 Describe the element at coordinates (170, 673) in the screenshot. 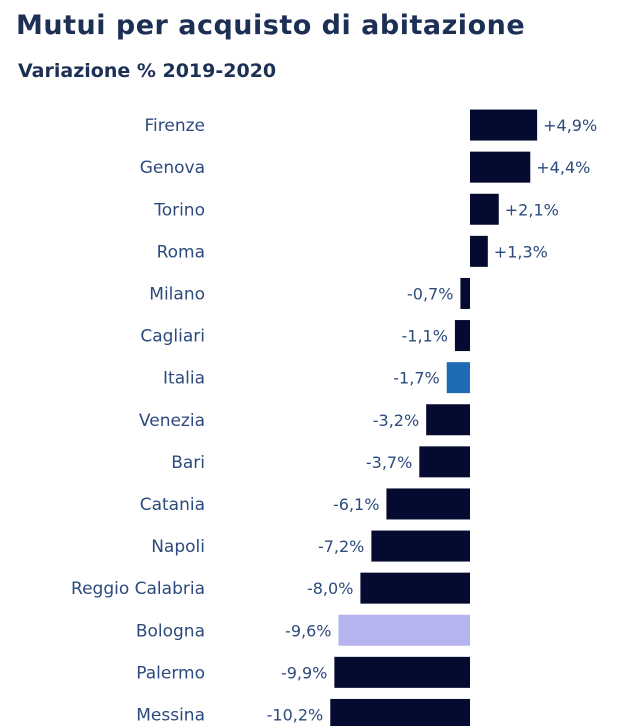

I see `category-label-palermo: Palermo` at that location.